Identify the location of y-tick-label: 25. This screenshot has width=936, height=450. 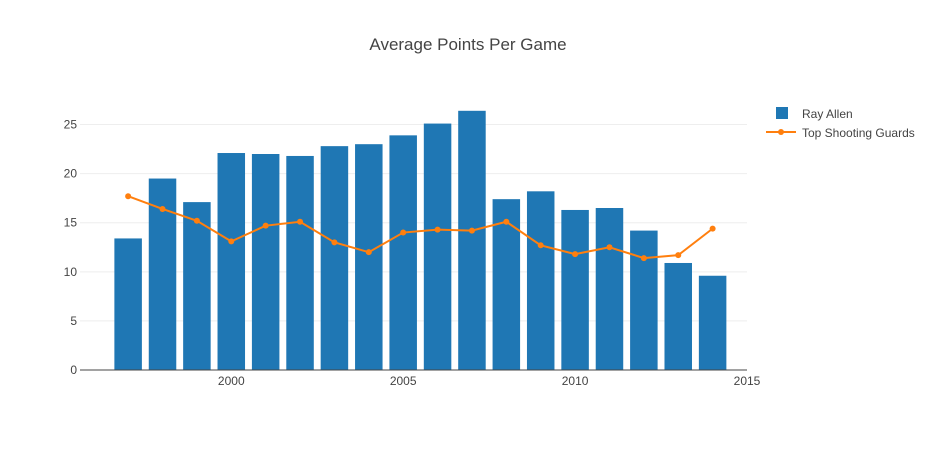
(71, 125).